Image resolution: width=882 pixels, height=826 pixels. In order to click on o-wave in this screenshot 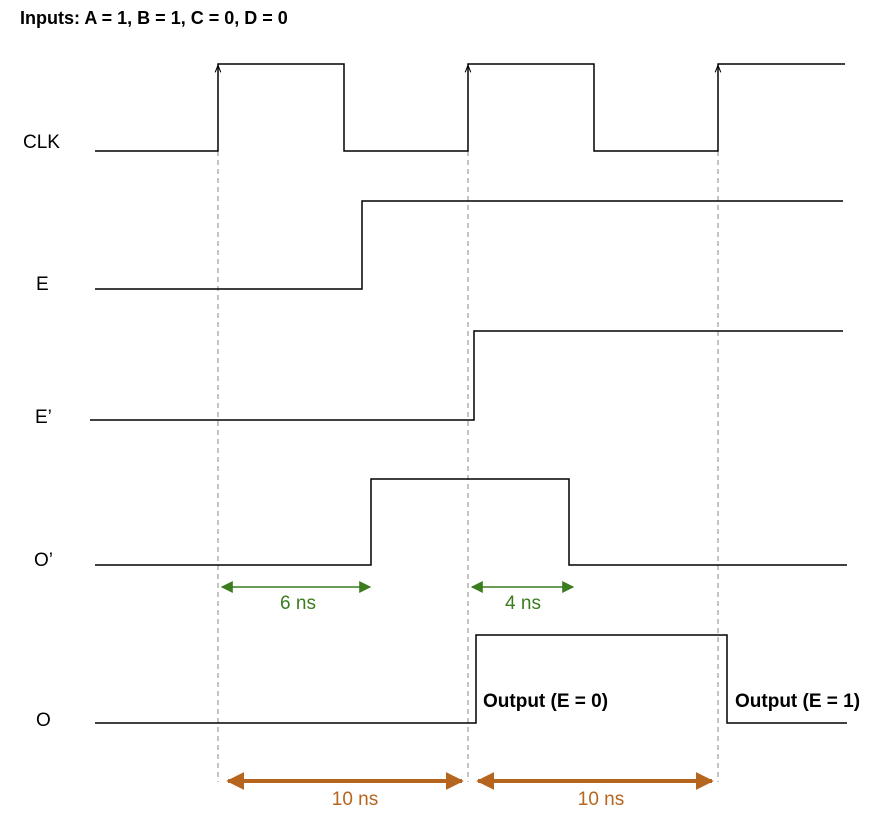, I will do `click(471, 679)`.